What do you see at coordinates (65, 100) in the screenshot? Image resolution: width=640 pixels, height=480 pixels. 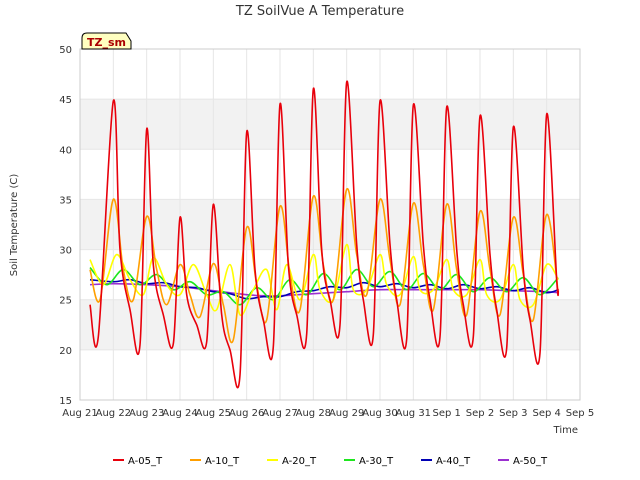 I see `y-tick-label: 45` at bounding box center [65, 100].